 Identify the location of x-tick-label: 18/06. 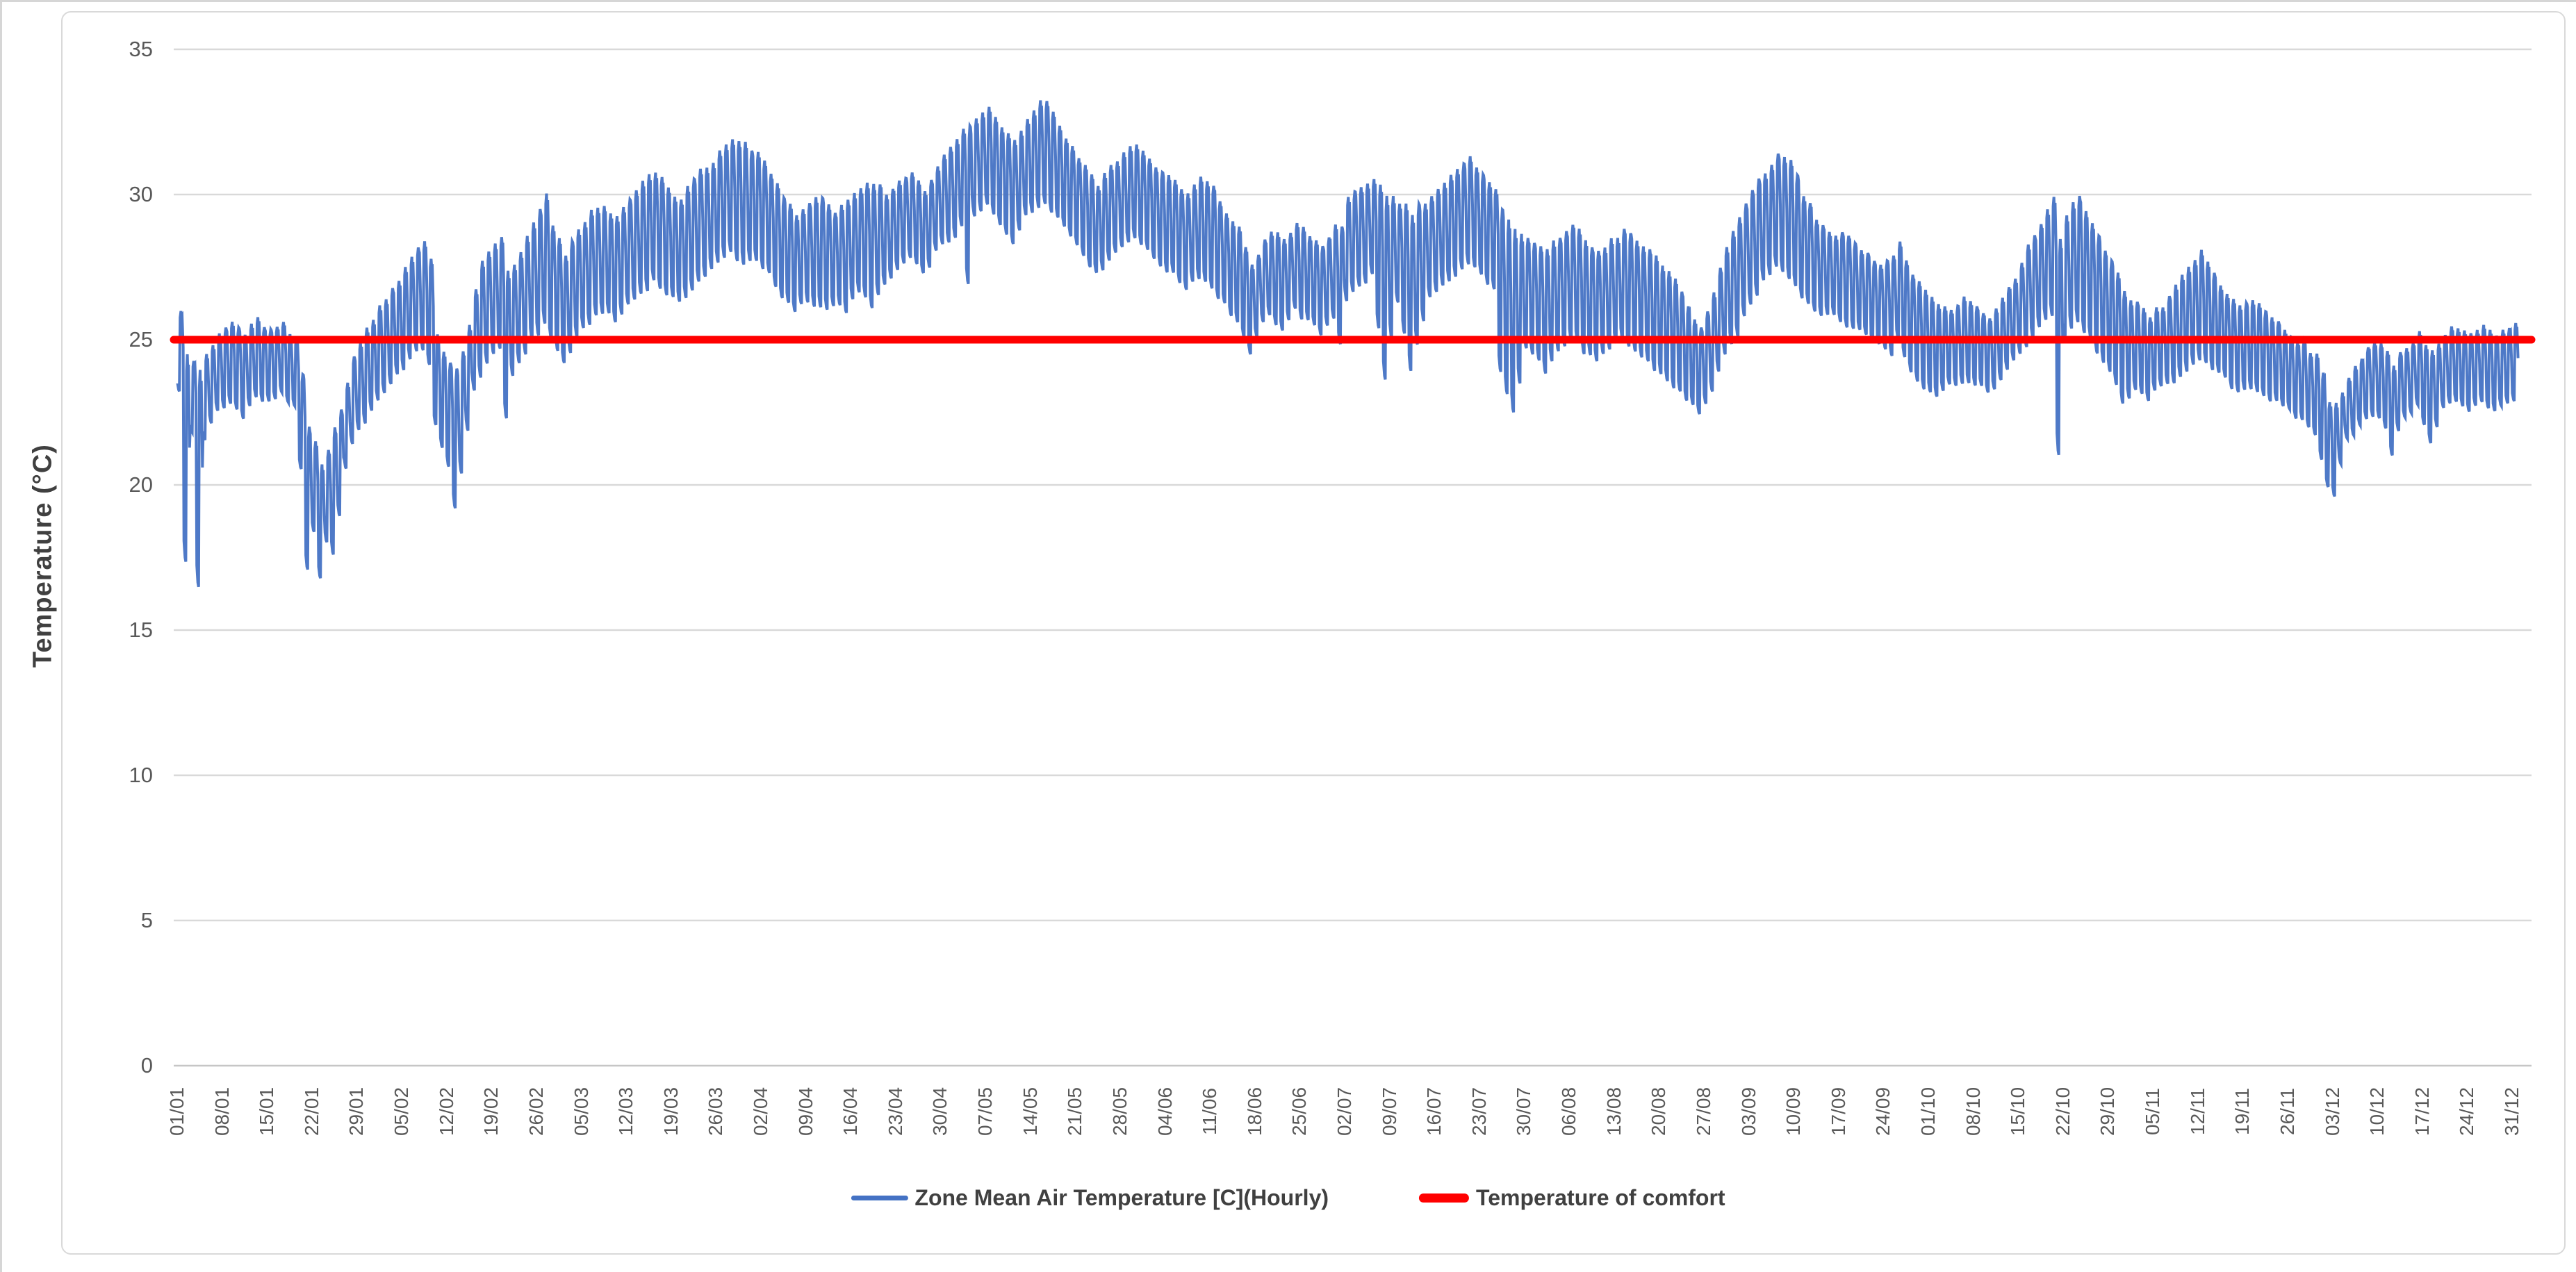
(1254, 1112).